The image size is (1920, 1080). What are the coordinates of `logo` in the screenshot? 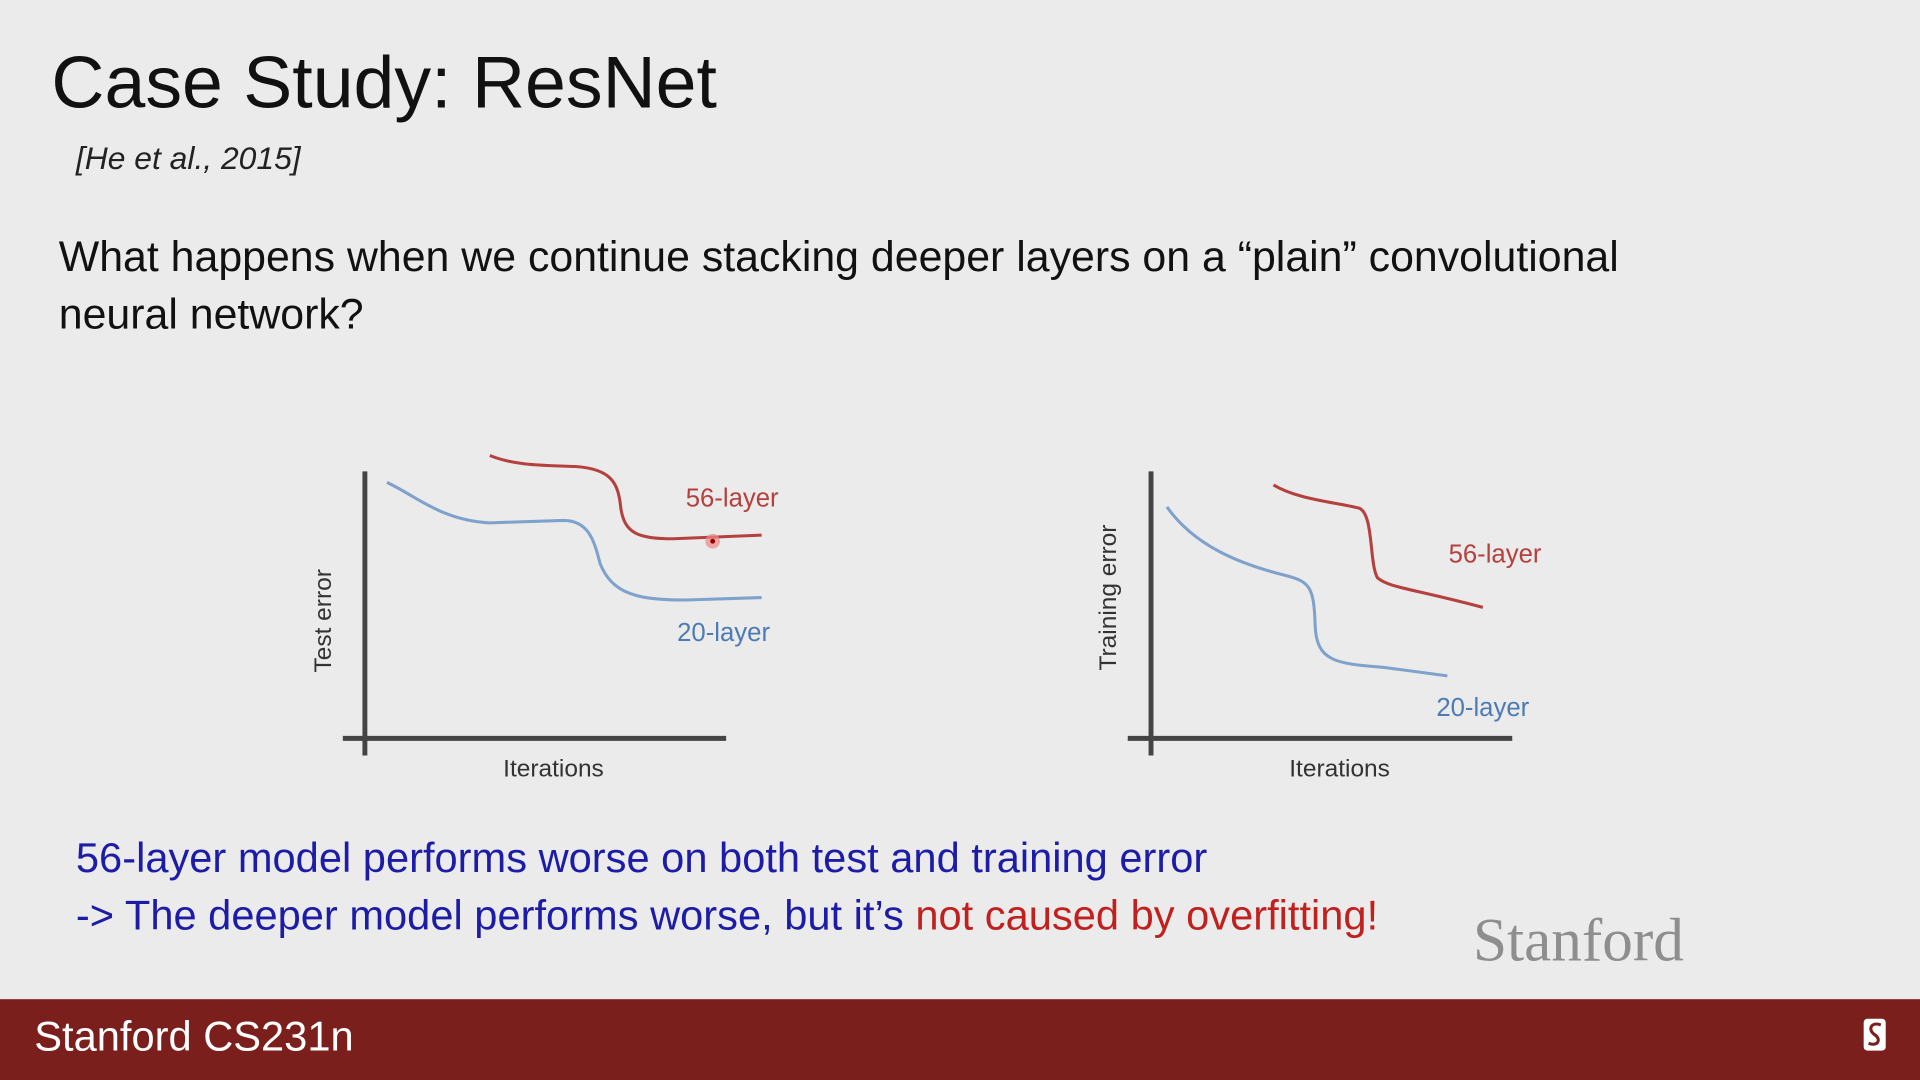 It's located at (1874, 1034).